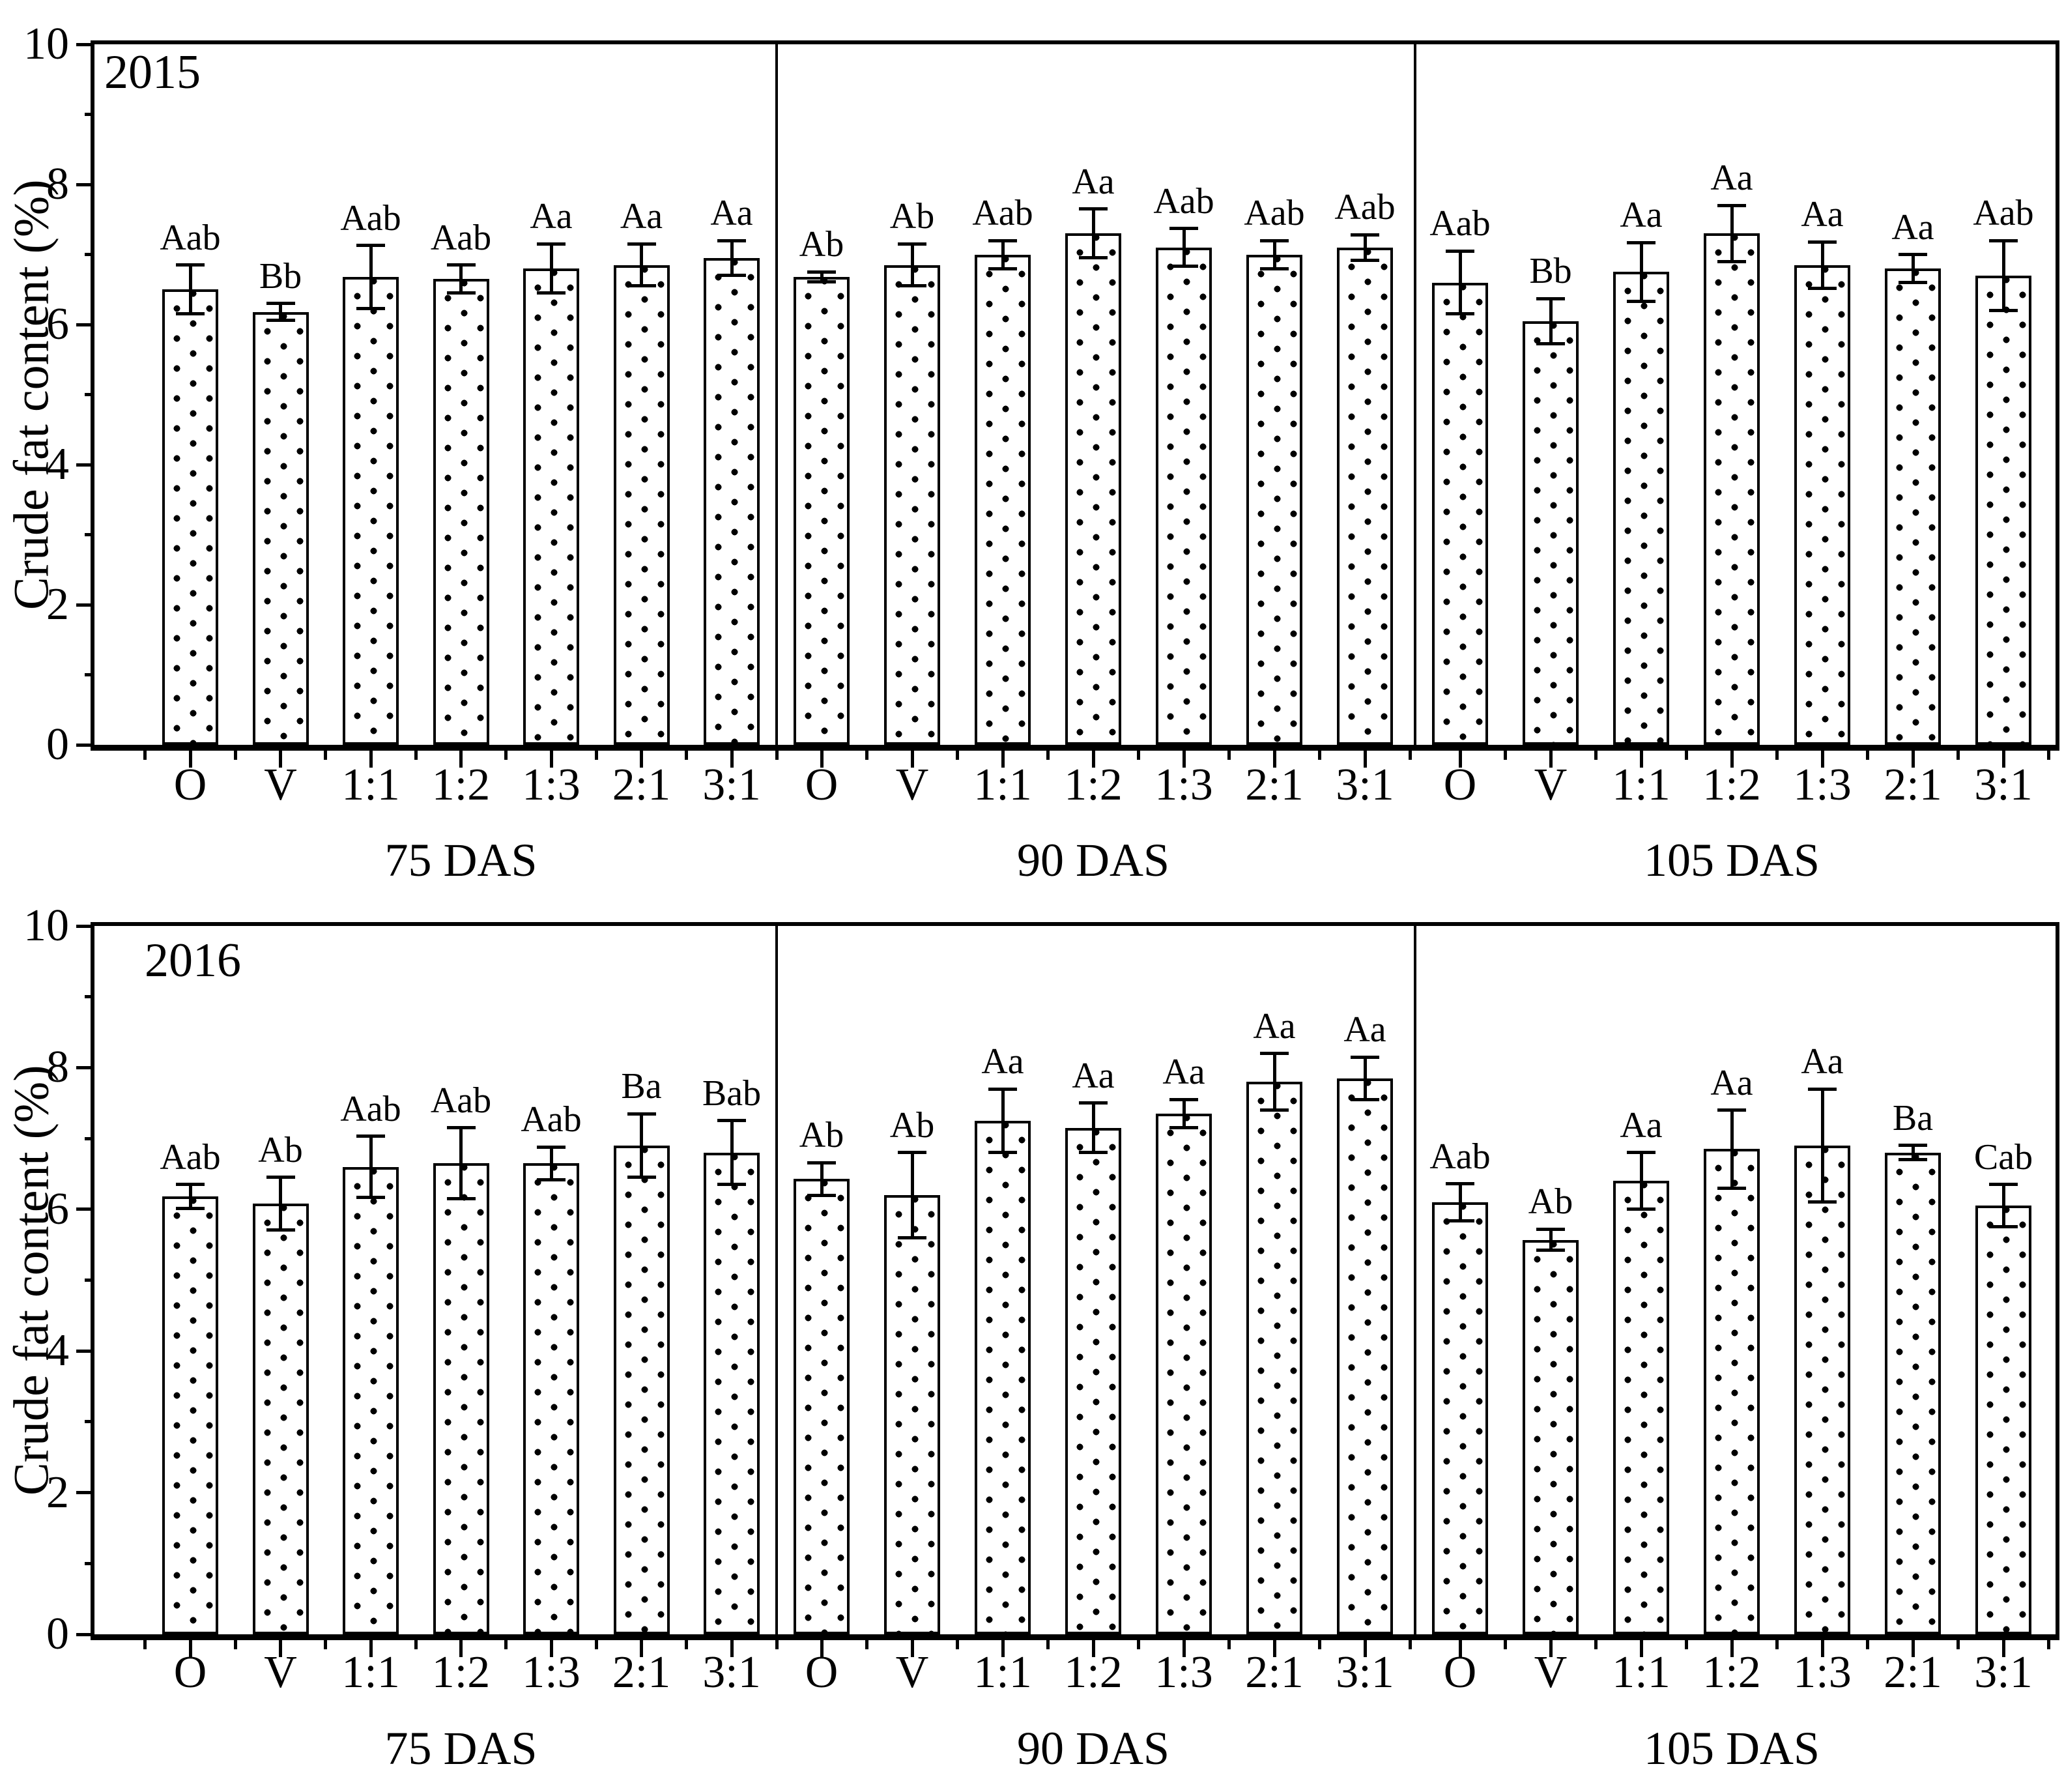 This screenshot has height=1792, width=2064. Describe the element at coordinates (732, 1093) in the screenshot. I see `significance-letter: Bab` at that location.